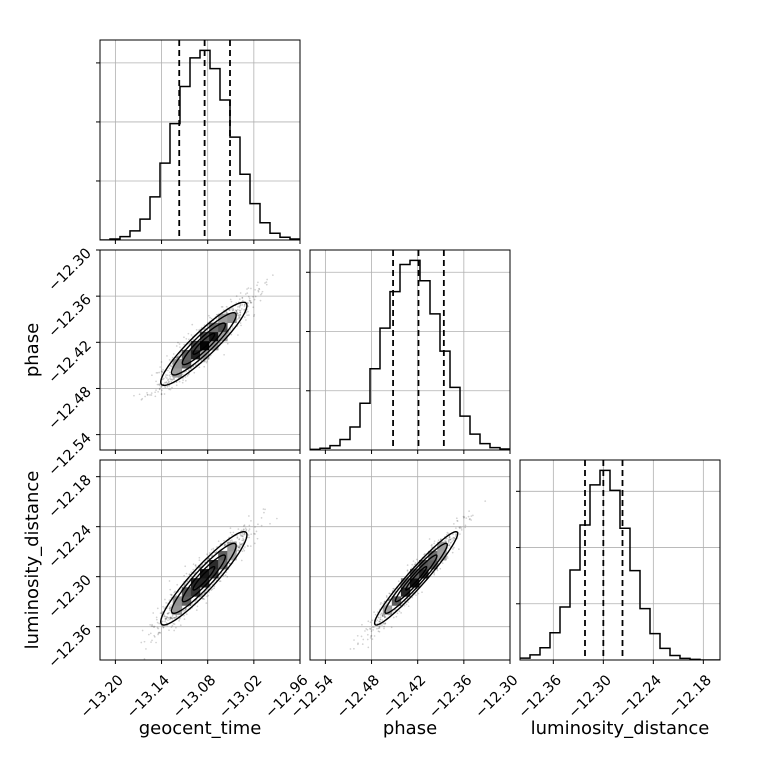  I want to click on histogram-geocent-time, so click(198, 140).